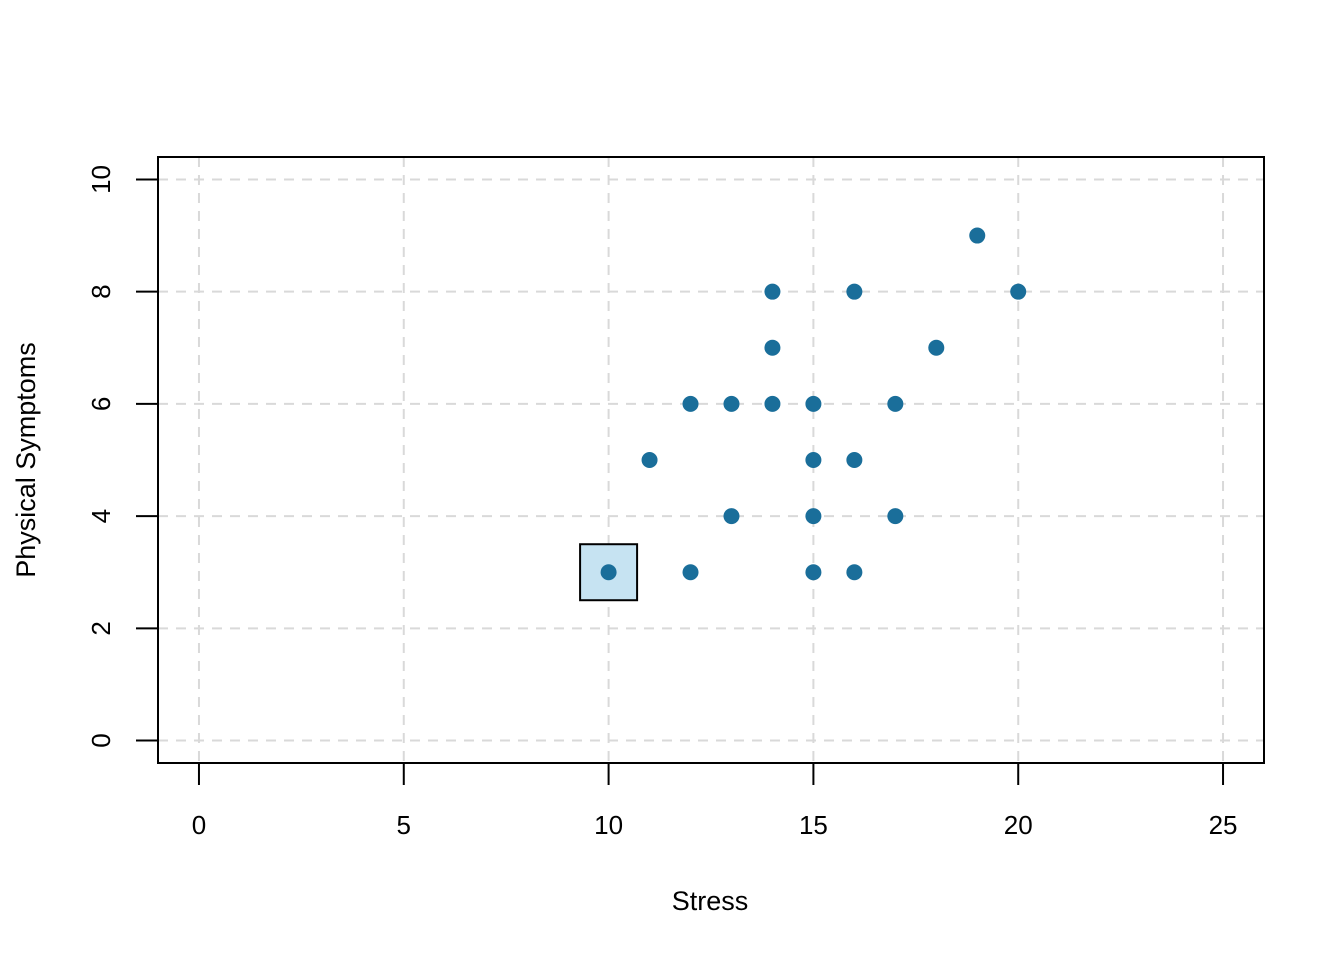 The height and width of the screenshot is (960, 1344). What do you see at coordinates (101, 291) in the screenshot?
I see `y-tick-label: 8` at bounding box center [101, 291].